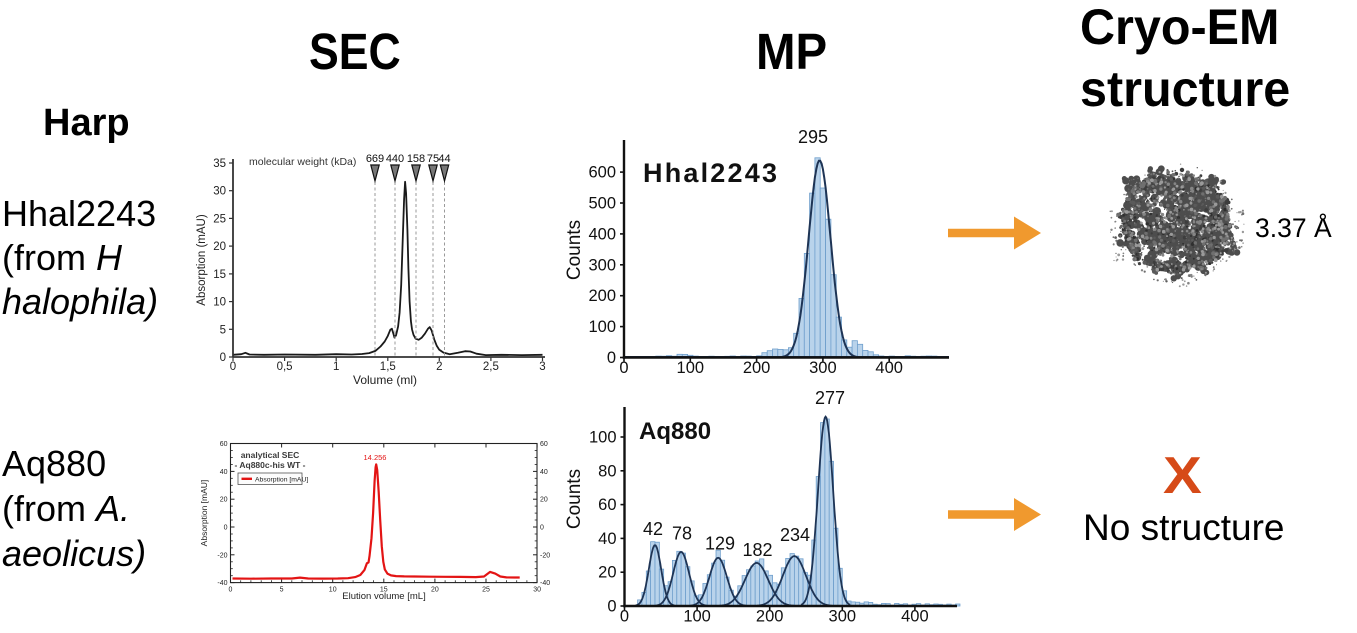  What do you see at coordinates (270, 455) in the screenshot?
I see `svg-text: analytical SEC` at bounding box center [270, 455].